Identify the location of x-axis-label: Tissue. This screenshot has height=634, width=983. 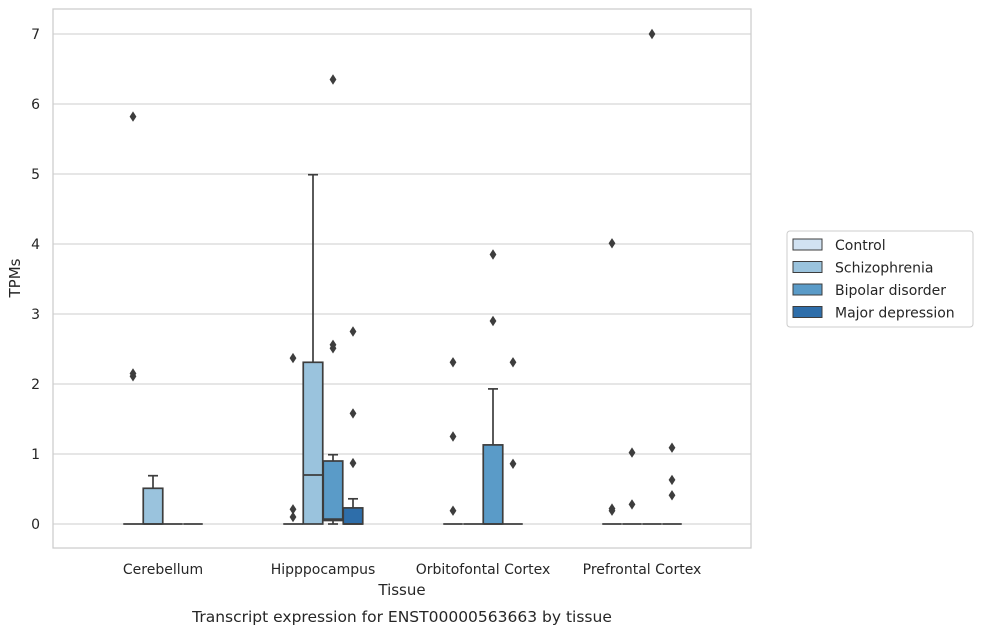
(401, 590).